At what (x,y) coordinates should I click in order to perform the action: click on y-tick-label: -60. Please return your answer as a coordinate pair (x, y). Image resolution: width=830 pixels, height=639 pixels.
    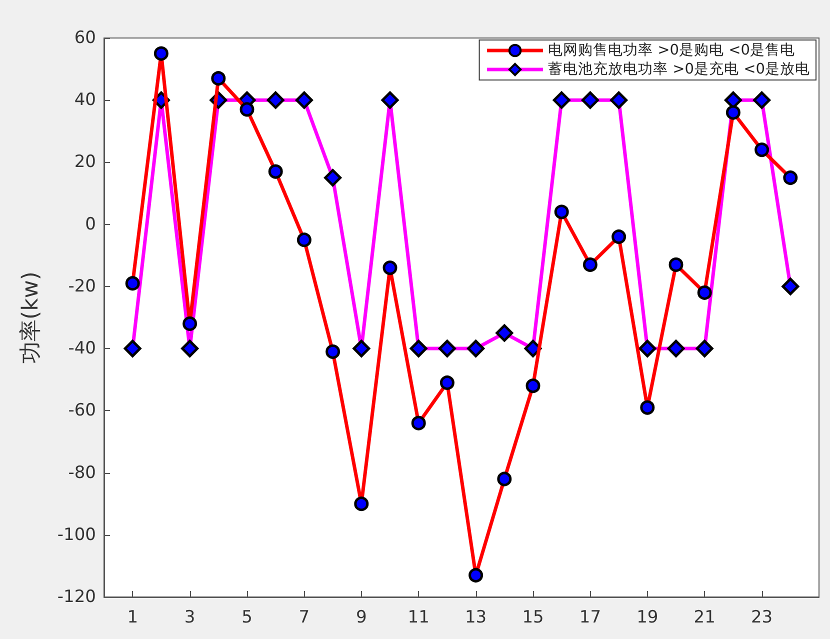
    Looking at the image, I should click on (82, 410).